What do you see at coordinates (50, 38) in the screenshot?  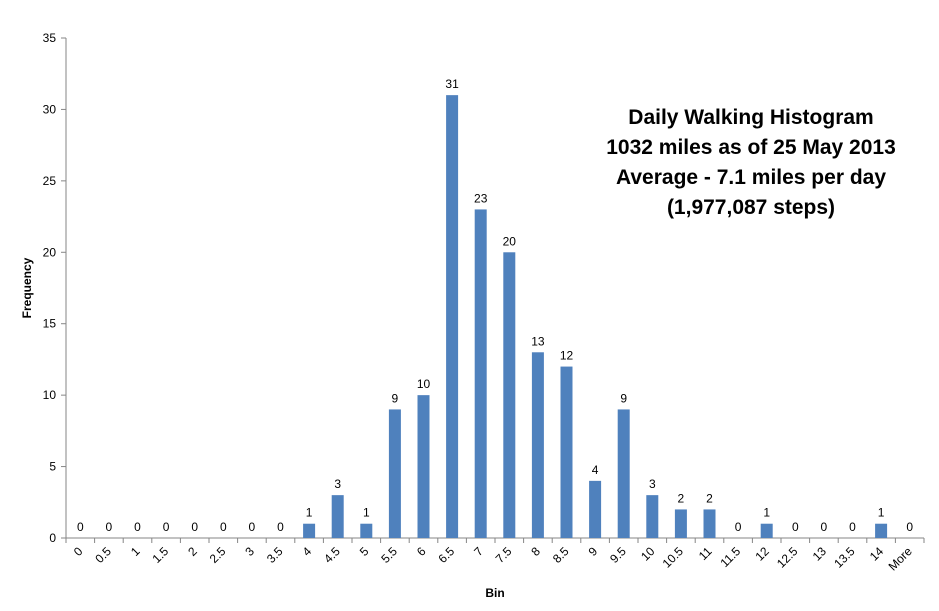 I see `y-tick-label: 35` at bounding box center [50, 38].